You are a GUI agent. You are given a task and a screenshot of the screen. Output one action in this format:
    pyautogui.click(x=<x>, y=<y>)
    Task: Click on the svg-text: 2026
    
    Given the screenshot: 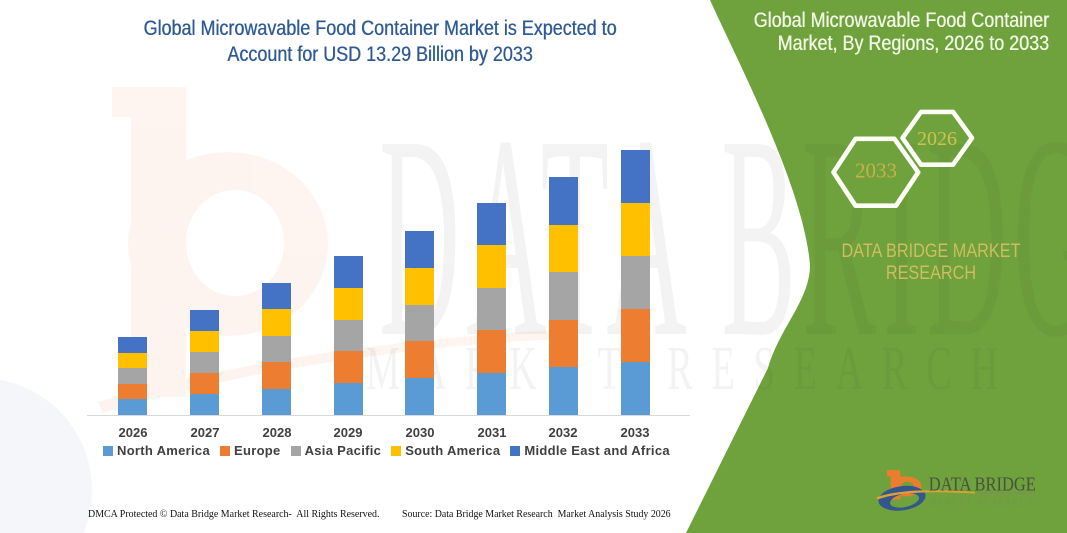 What is the action you would take?
    pyautogui.click(x=937, y=139)
    